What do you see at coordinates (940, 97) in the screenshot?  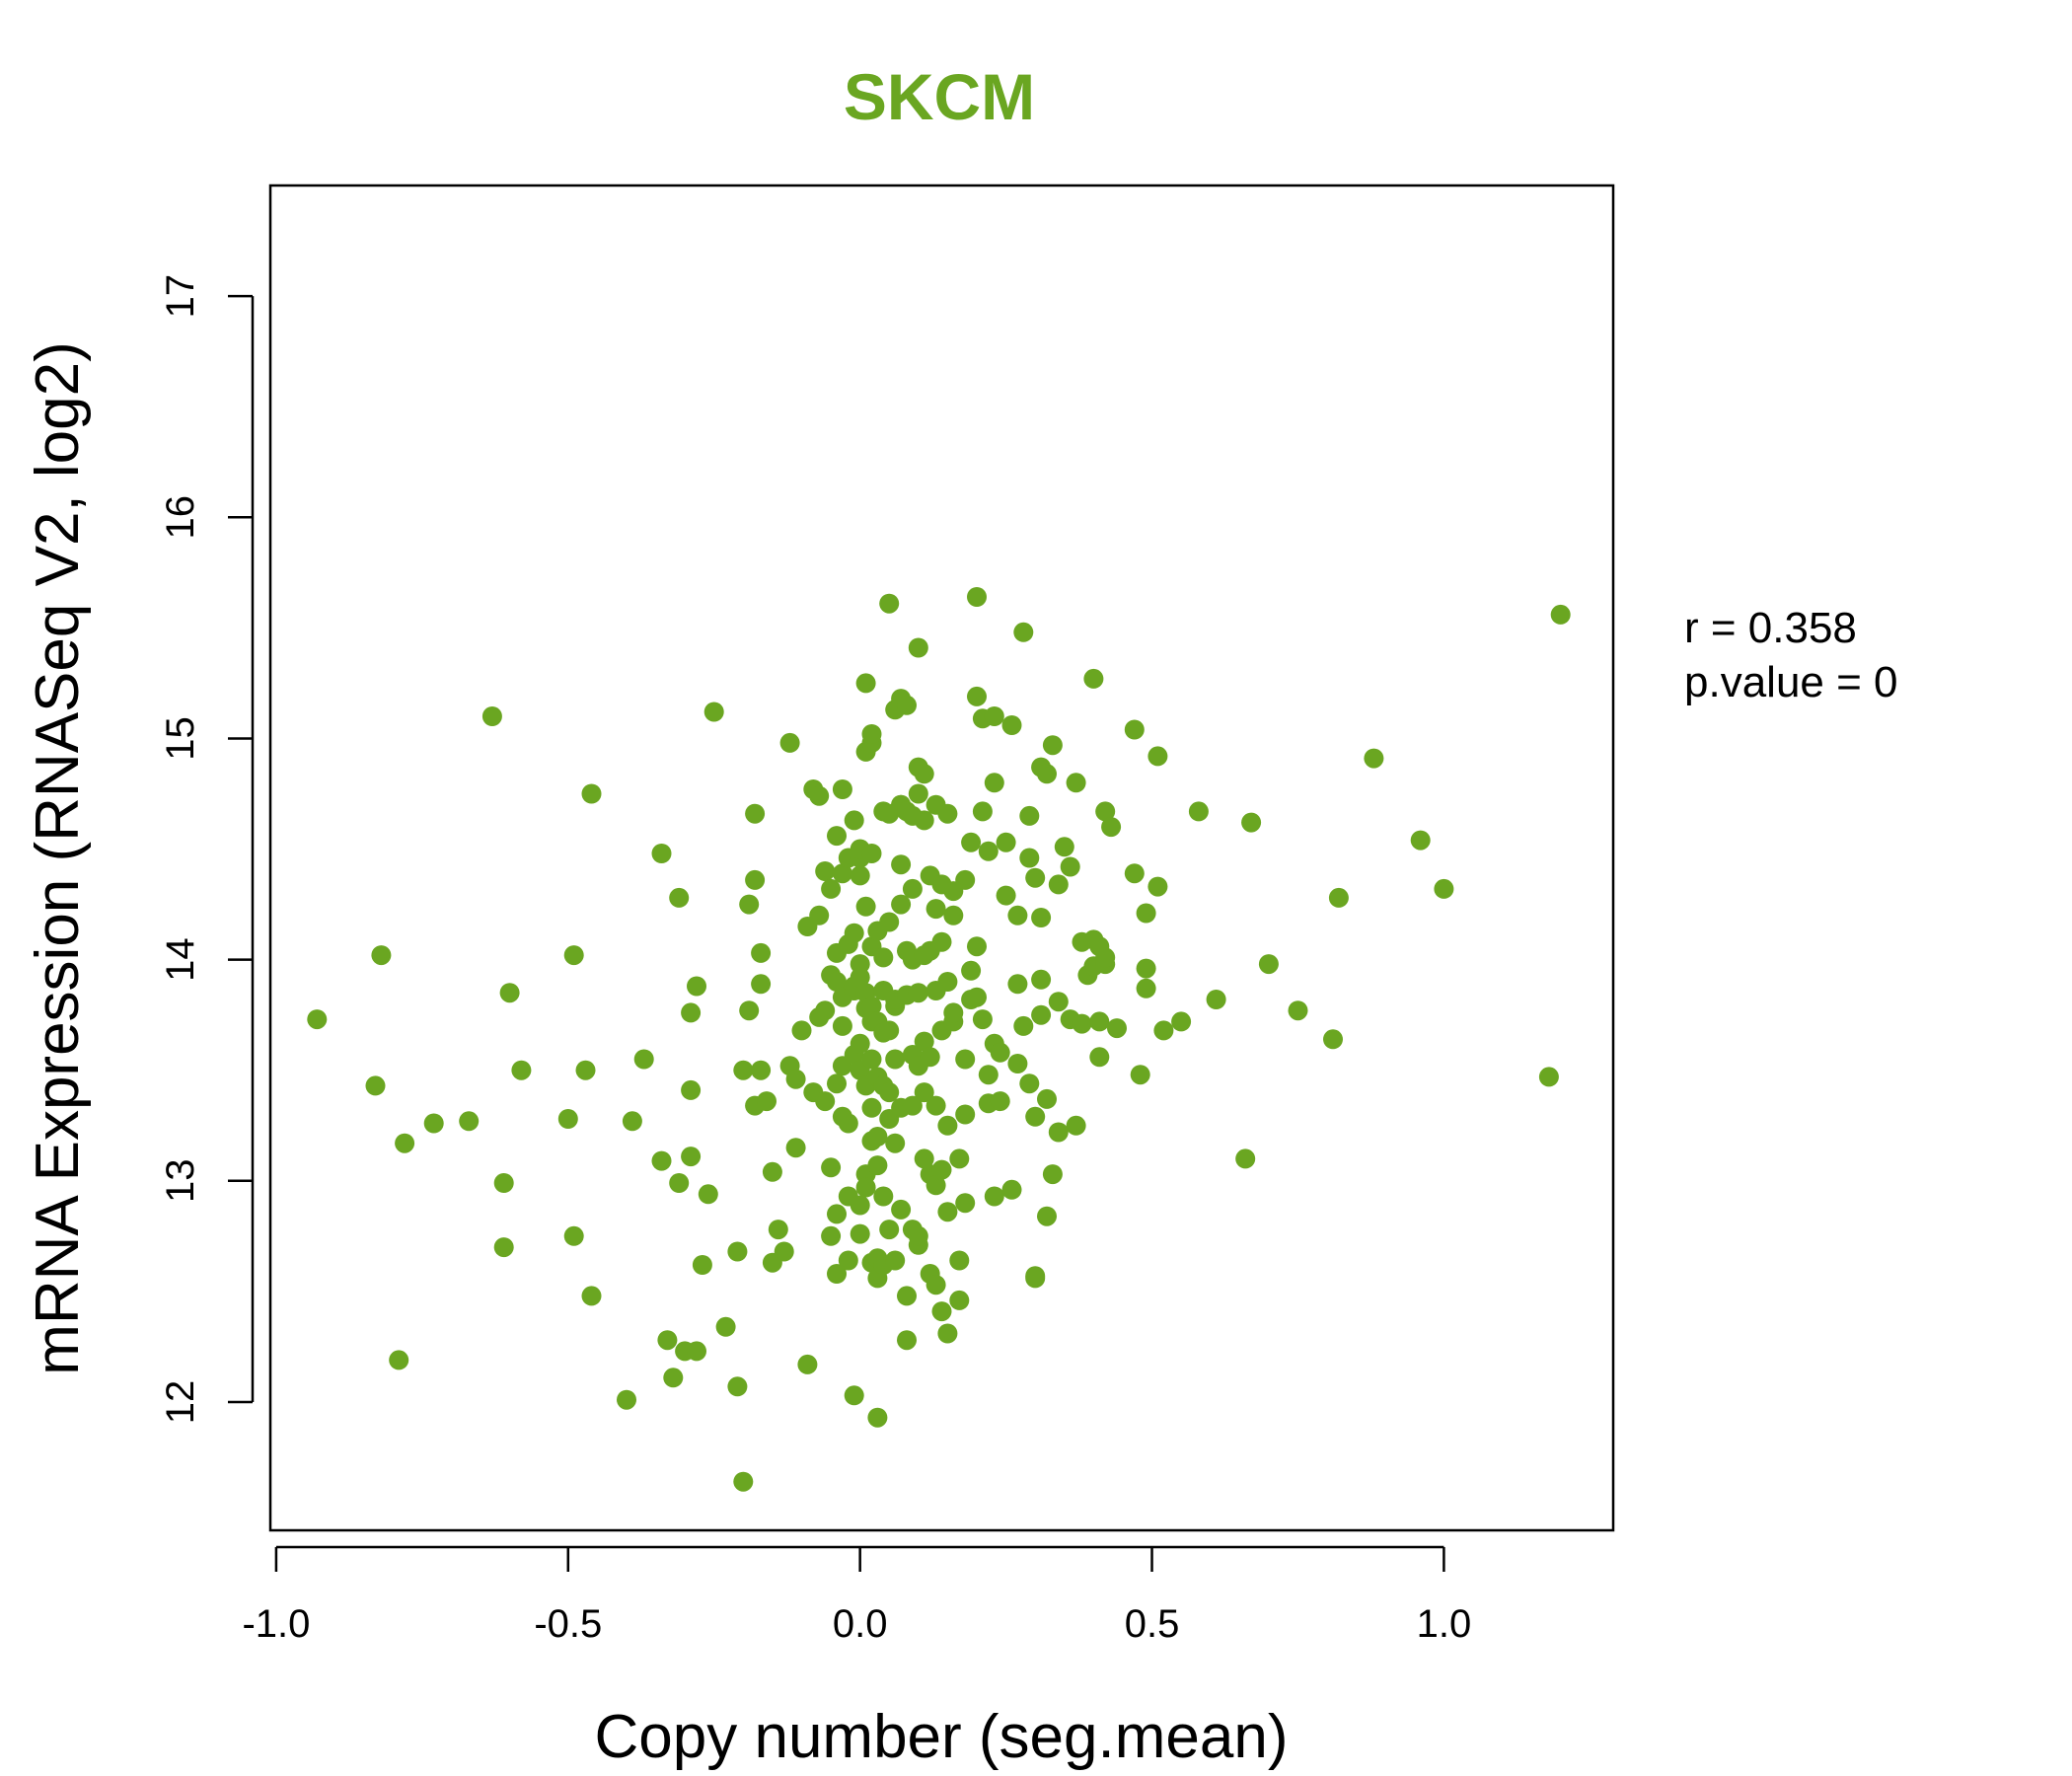 I see `chart-title: SKCM` at bounding box center [940, 97].